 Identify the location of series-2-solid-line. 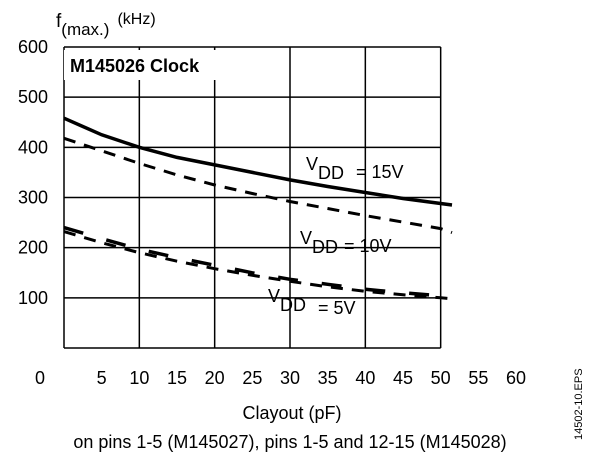
(258, 262).